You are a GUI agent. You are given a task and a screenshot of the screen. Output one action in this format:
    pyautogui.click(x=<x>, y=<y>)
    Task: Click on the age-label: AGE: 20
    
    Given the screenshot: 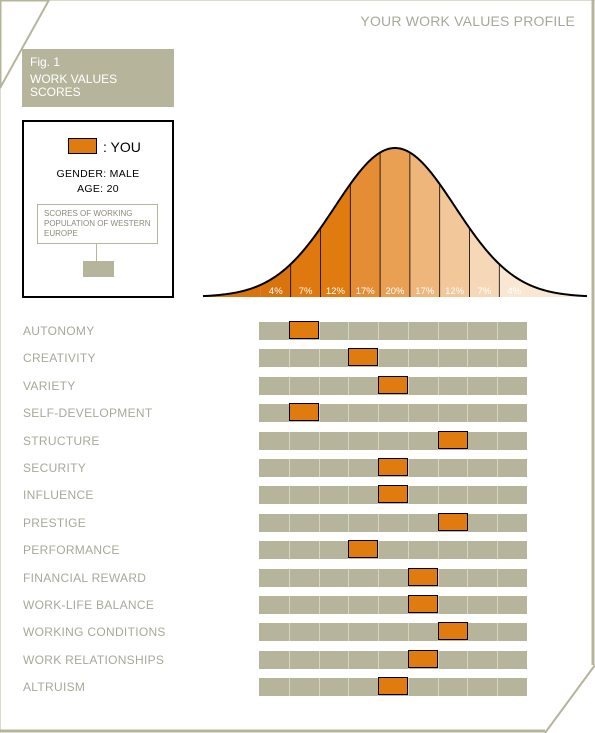 What is the action you would take?
    pyautogui.click(x=98, y=189)
    